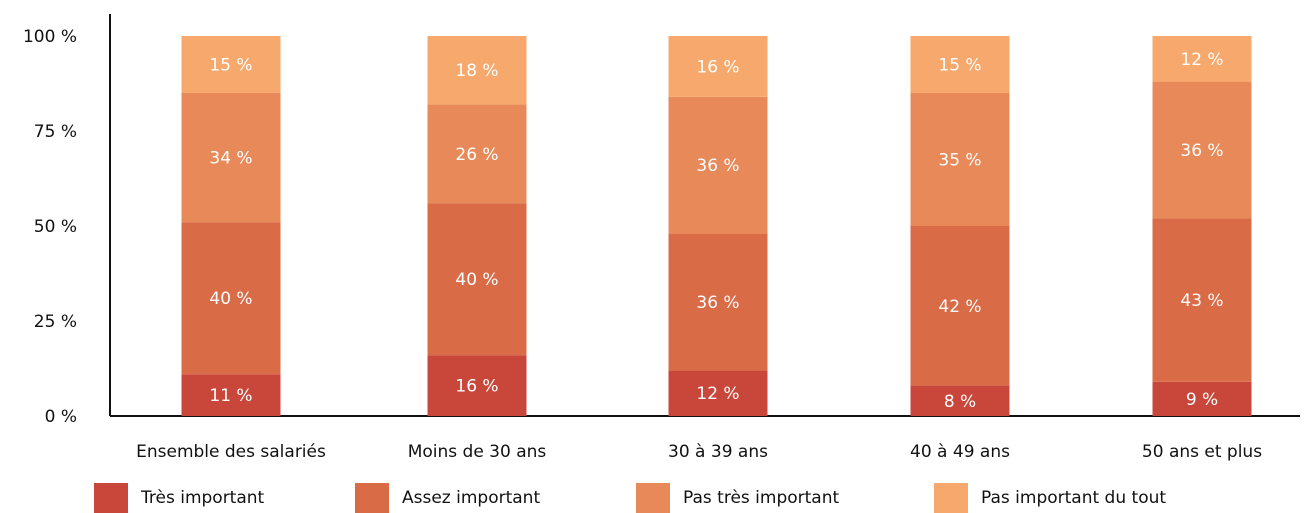 The height and width of the screenshot is (513, 1309). What do you see at coordinates (55, 227) in the screenshot?
I see `y-tick-label: 50 %` at bounding box center [55, 227].